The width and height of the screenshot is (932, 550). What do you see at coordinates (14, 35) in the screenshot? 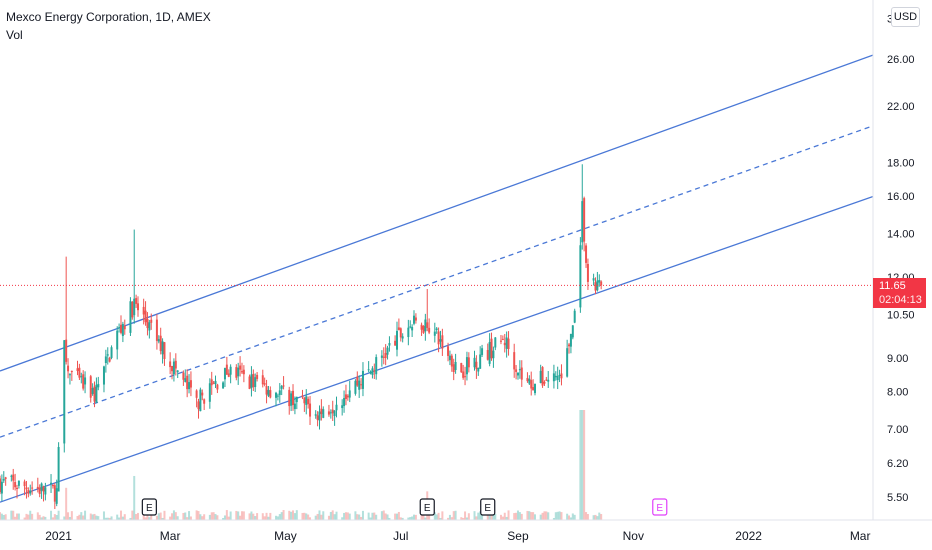
I see `volume-indicator-label: Vol` at bounding box center [14, 35].